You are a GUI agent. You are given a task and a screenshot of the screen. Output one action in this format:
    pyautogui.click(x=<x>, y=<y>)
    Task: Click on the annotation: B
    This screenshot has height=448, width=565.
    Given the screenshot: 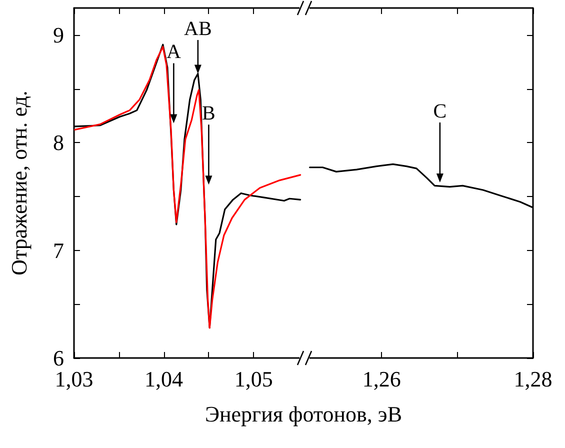 What is the action you would take?
    pyautogui.click(x=209, y=113)
    